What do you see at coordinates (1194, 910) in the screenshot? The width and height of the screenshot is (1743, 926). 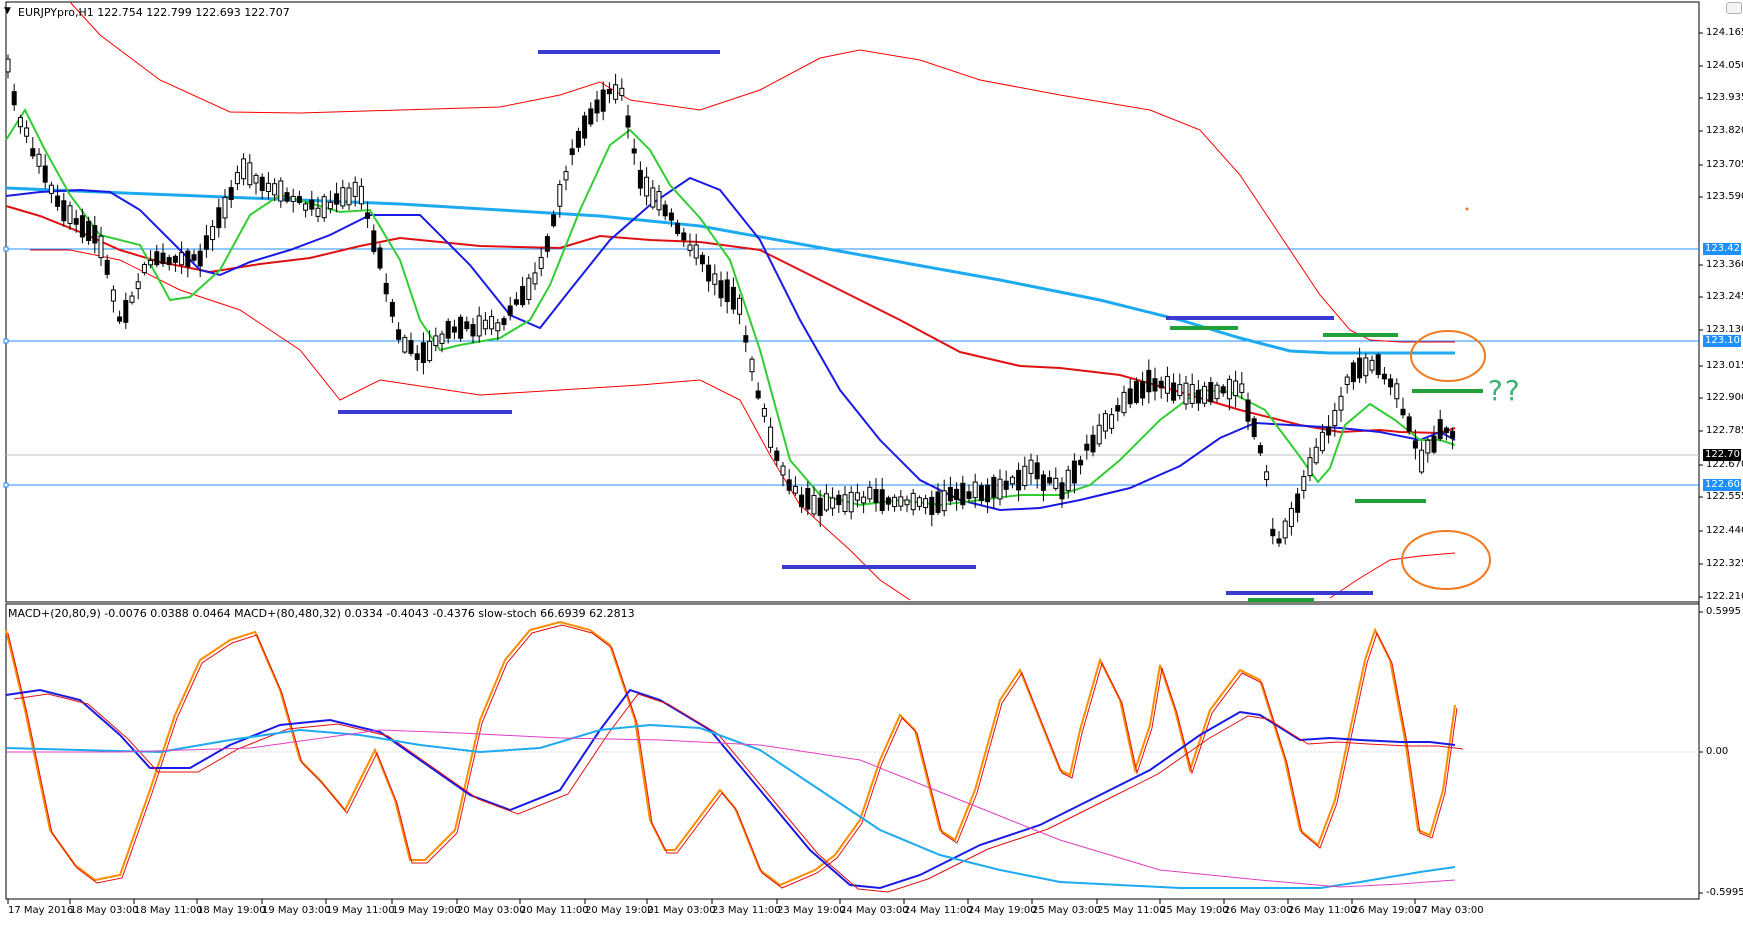 I see `time-tick-label: 25 May 19:00` at bounding box center [1194, 910].